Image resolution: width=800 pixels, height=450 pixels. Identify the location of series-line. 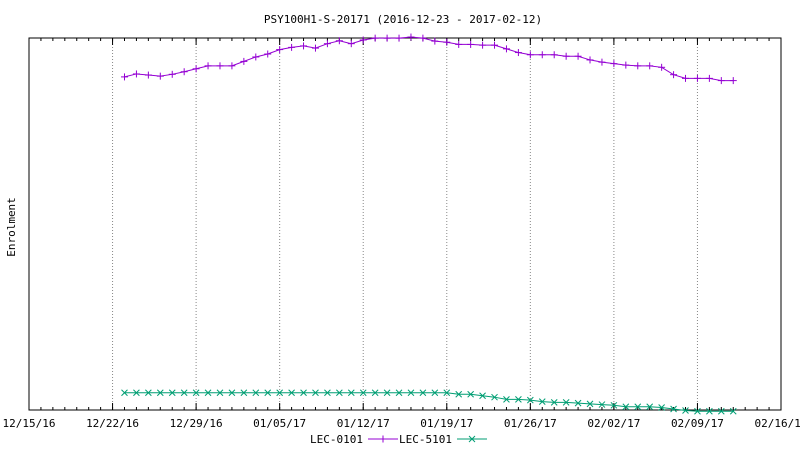
(429, 402).